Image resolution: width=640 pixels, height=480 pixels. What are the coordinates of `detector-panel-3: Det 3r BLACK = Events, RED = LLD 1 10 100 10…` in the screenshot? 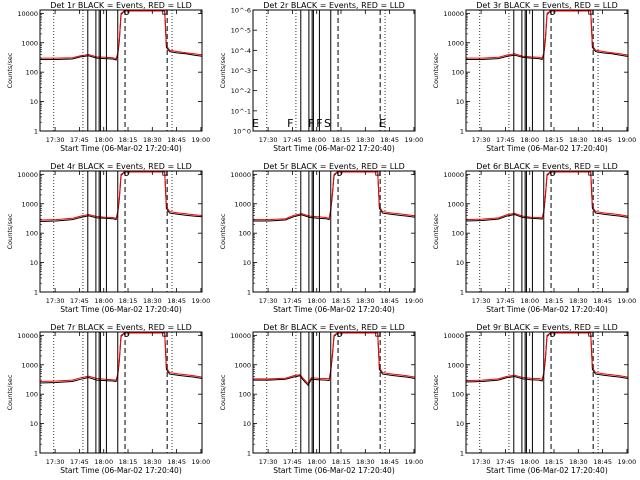 It's located at (534, 77).